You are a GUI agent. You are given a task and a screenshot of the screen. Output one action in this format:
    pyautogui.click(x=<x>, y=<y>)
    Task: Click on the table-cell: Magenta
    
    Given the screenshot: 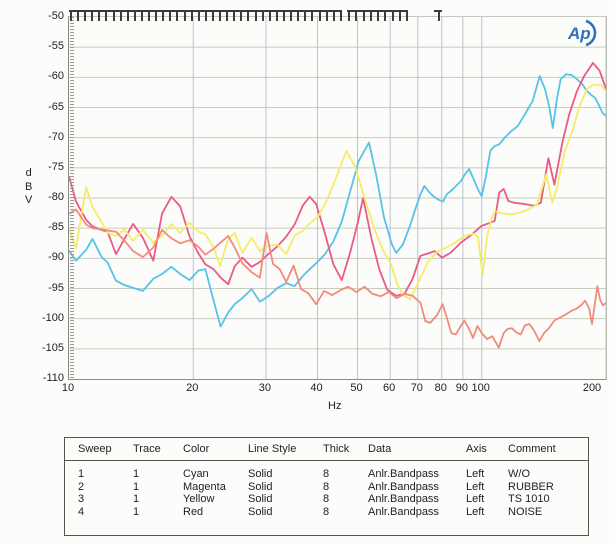 What is the action you would take?
    pyautogui.click(x=204, y=486)
    